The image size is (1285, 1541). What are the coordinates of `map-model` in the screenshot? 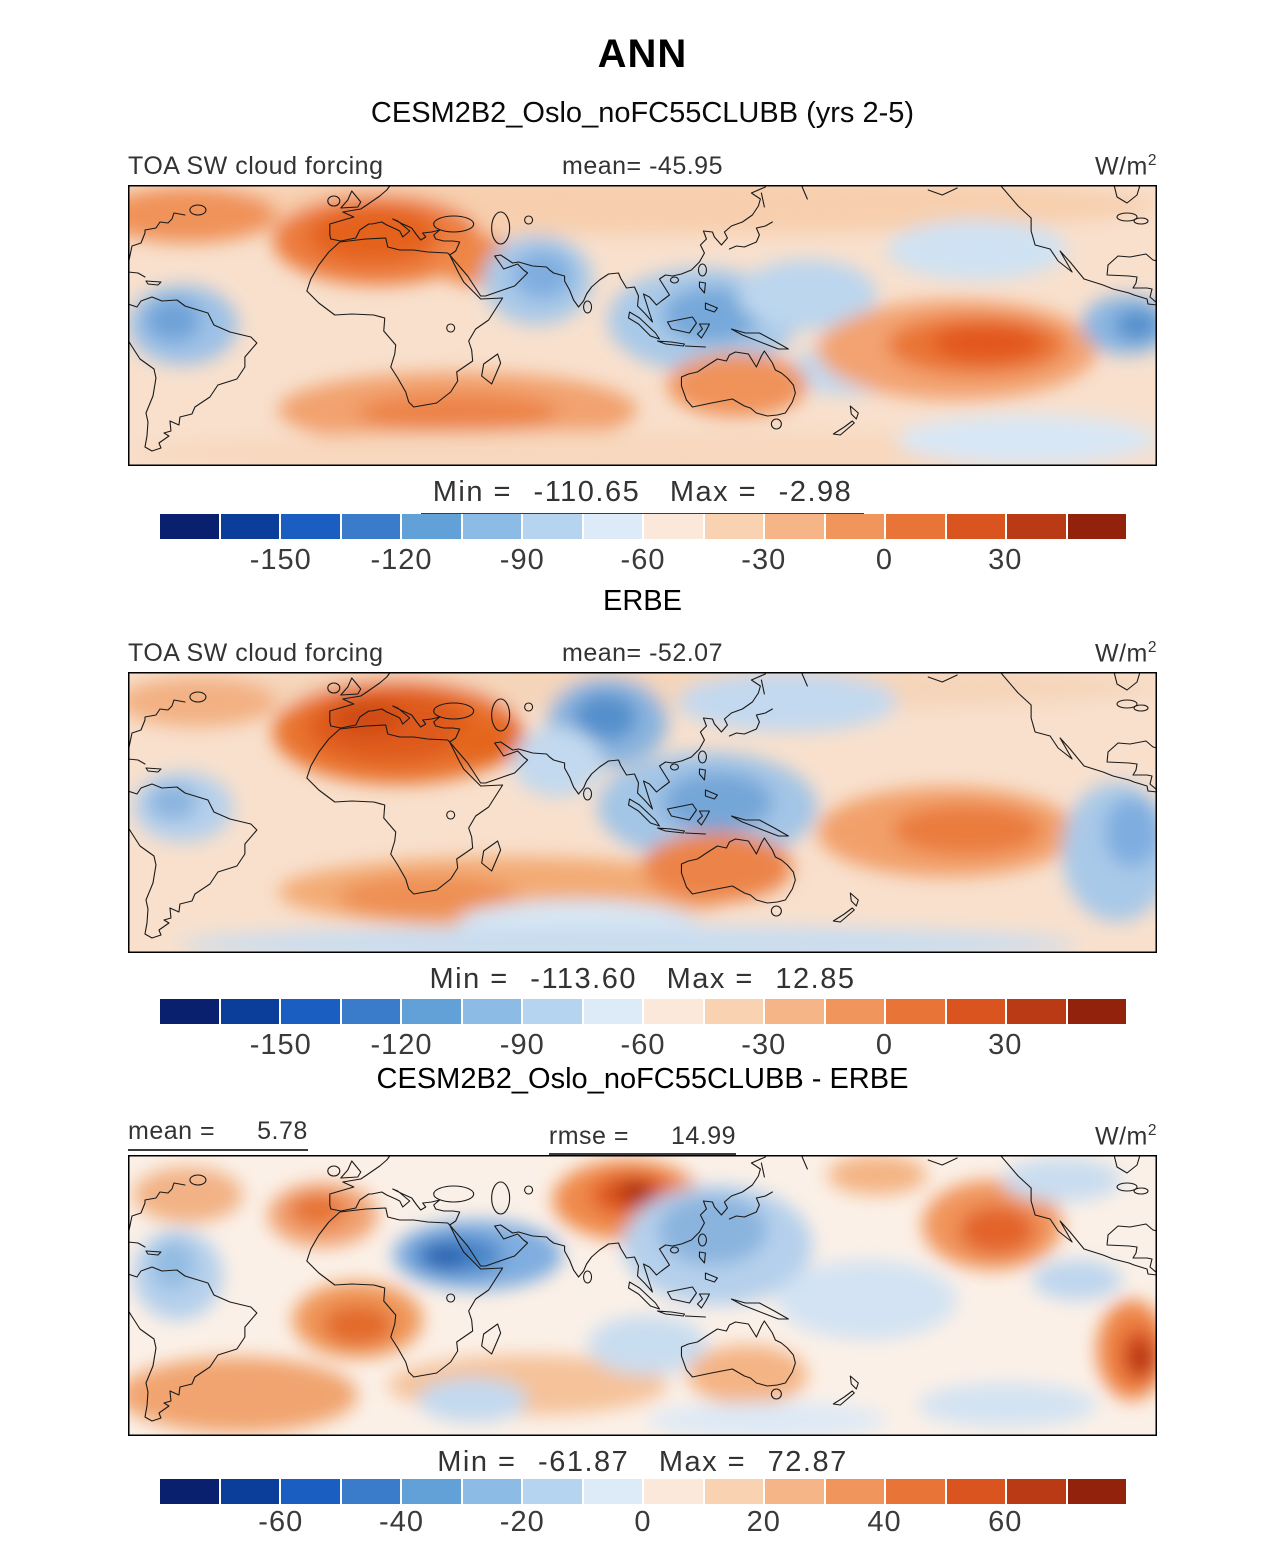 It's located at (642, 325).